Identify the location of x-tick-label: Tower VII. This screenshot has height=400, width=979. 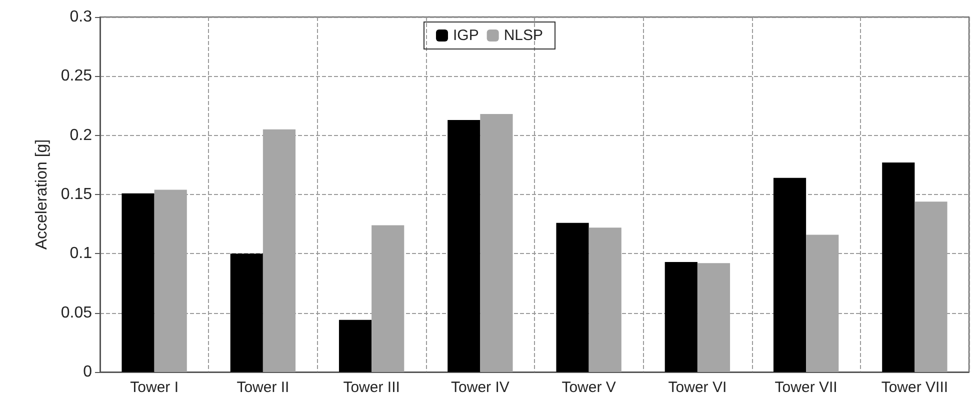
(806, 387).